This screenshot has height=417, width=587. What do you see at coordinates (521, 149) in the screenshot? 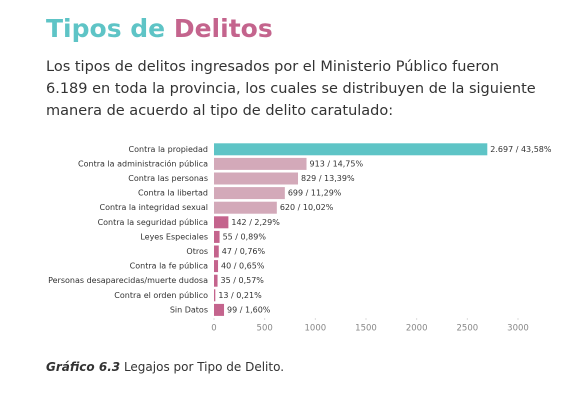
I see `value-label: 2.697 / 43,58%` at bounding box center [521, 149].